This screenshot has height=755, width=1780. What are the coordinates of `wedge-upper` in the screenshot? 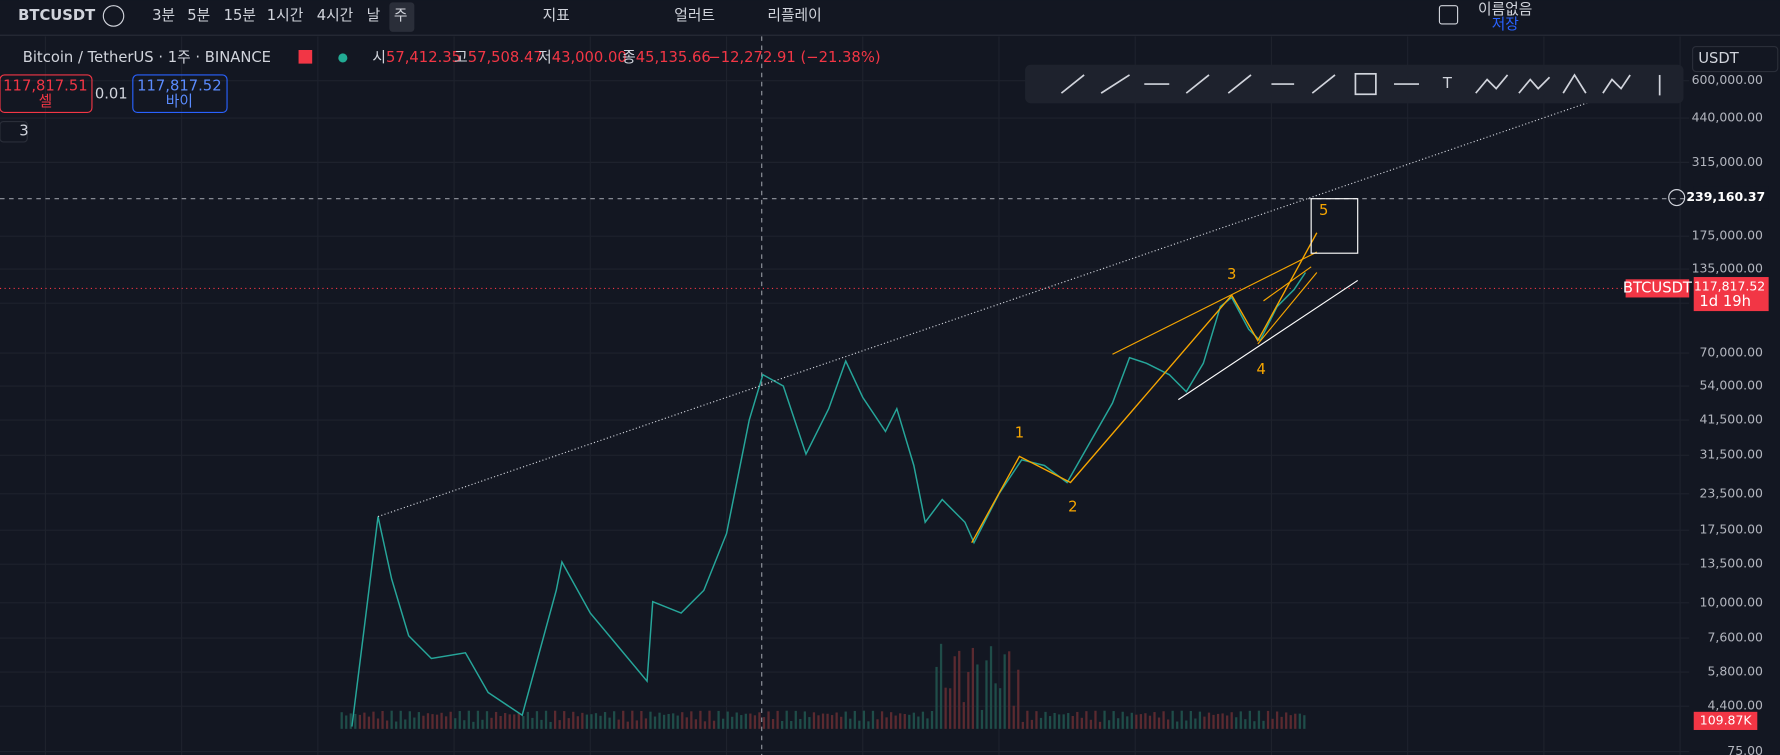 It's located at (1287, 284).